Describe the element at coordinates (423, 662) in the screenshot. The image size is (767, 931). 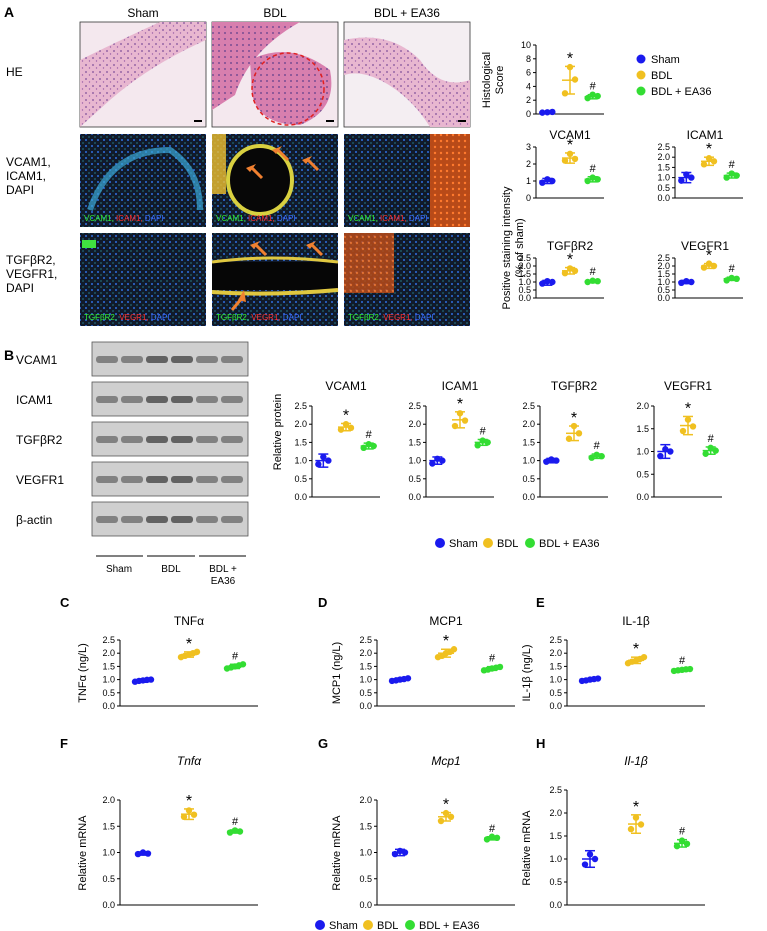
I see `chart-d: 0.0 0.5 1.0 1.5 2.0 2.5 MCP1 MCP1 (ng/L) * #` at that location.